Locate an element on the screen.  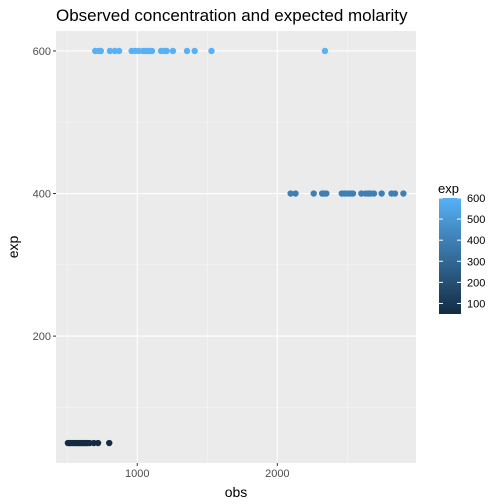
colorbar-breaks: 100 200 300 400 500 600 is located at coordinates (462, 251).